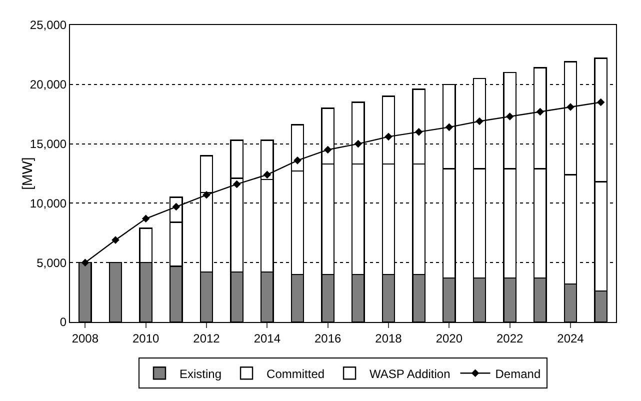 The height and width of the screenshot is (401, 641). I want to click on y-tick-label: 20,000, so click(48, 85).